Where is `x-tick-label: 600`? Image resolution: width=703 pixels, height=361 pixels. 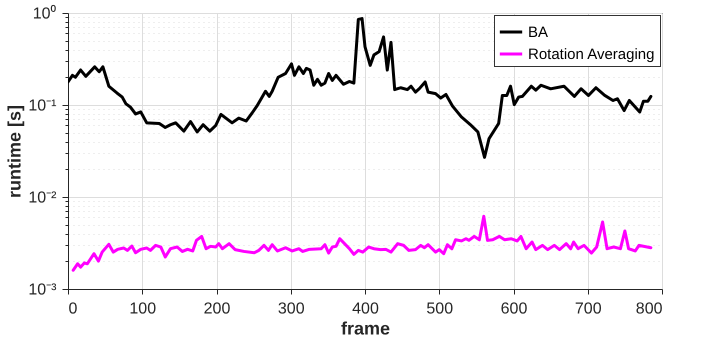
x-tick-label: 600 is located at coordinates (514, 309).